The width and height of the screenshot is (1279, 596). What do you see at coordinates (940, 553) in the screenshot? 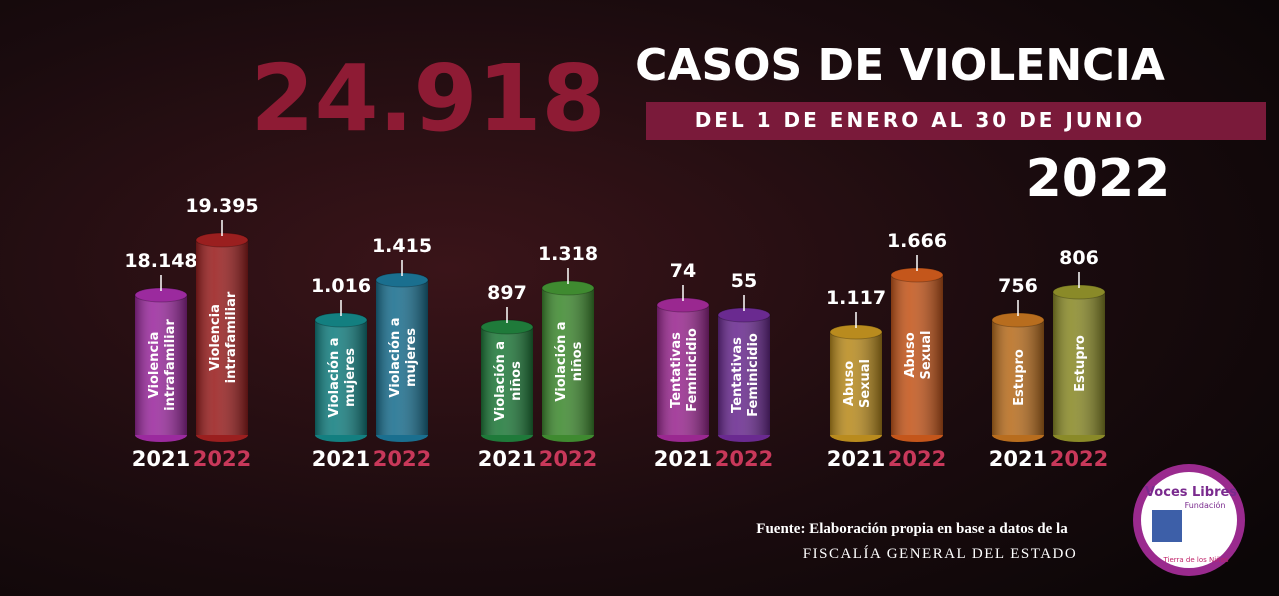
I see `source-line: FISCALÍA GENERAL DEL ESTADO` at bounding box center [940, 553].